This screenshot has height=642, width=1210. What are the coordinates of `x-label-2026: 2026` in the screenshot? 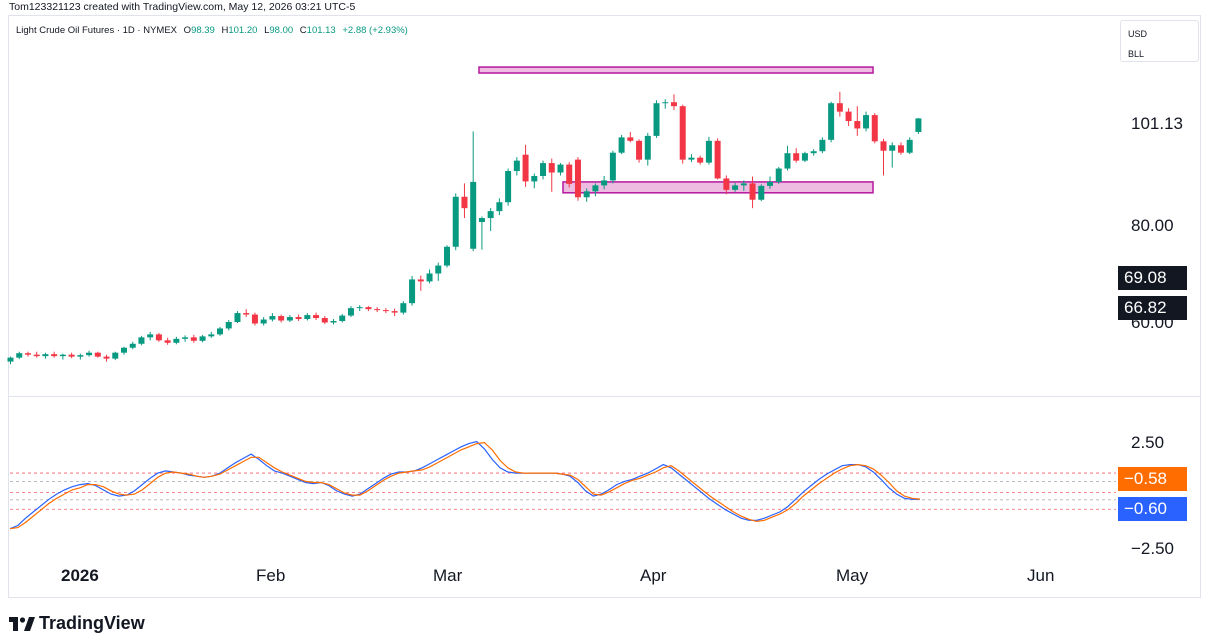 It's located at (80, 575).